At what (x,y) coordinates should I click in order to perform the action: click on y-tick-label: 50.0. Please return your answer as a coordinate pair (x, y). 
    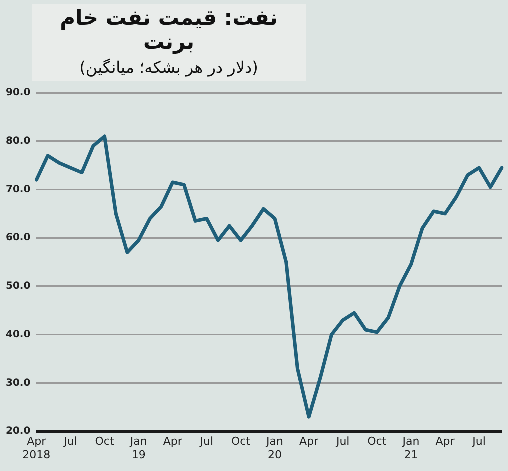
    Looking at the image, I should click on (18, 286).